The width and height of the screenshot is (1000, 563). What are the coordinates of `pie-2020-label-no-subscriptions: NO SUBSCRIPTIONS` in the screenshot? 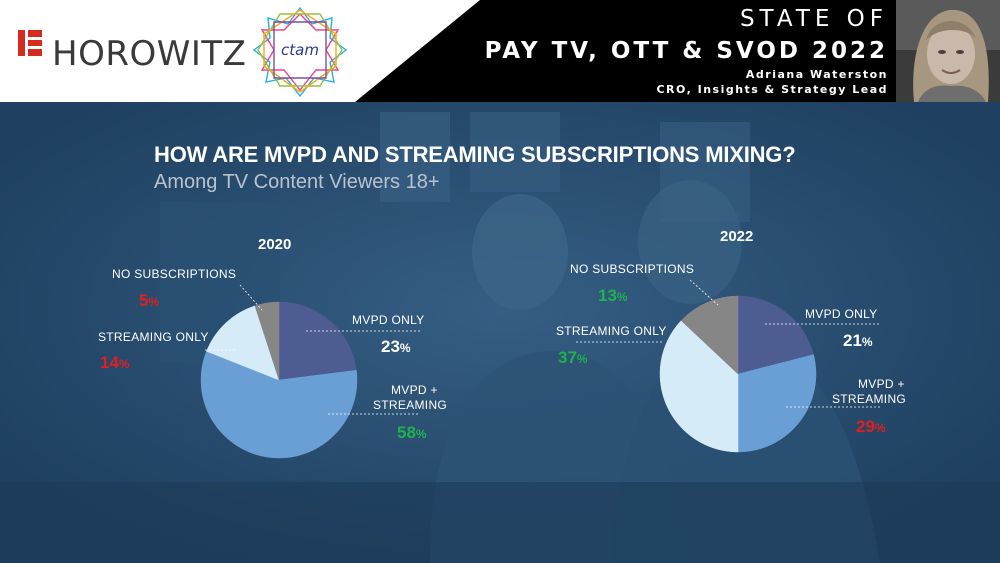 It's located at (174, 274).